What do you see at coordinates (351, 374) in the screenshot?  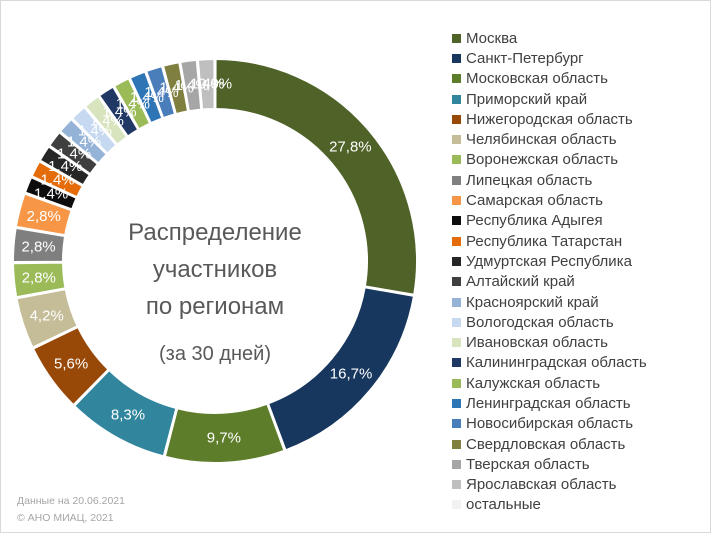 I see `data-label-1: 16,7%` at bounding box center [351, 374].